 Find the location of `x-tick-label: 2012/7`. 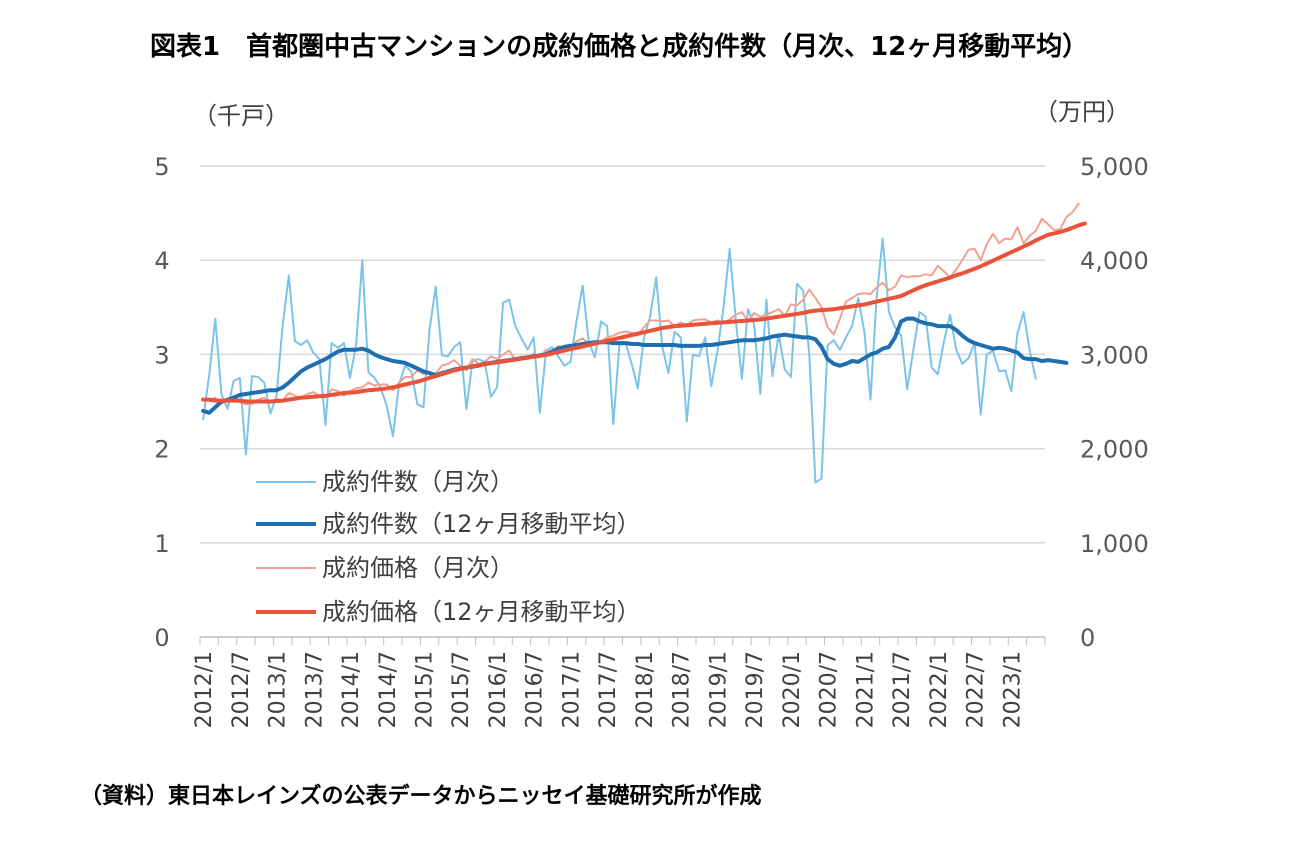

x-tick-label: 2012/7 is located at coordinates (241, 689).